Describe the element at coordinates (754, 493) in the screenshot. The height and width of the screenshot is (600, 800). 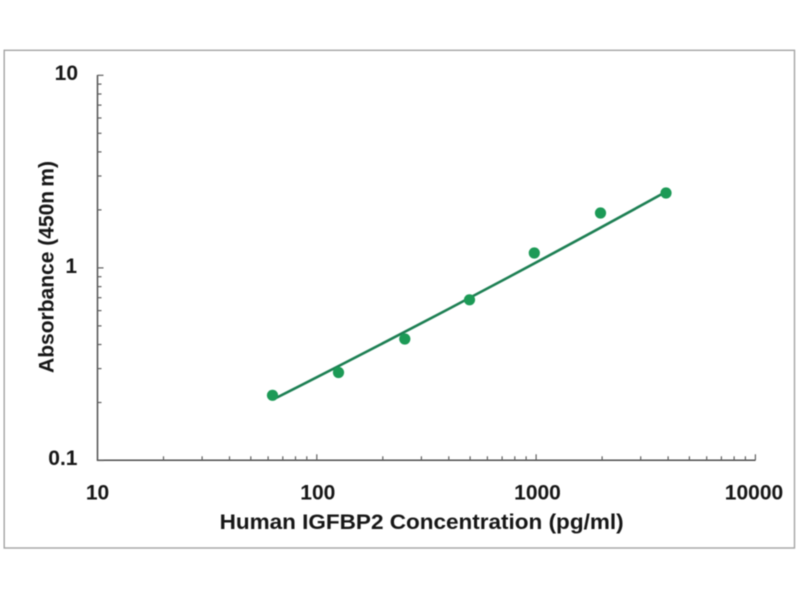
I see `svg-text: 10000` at that location.